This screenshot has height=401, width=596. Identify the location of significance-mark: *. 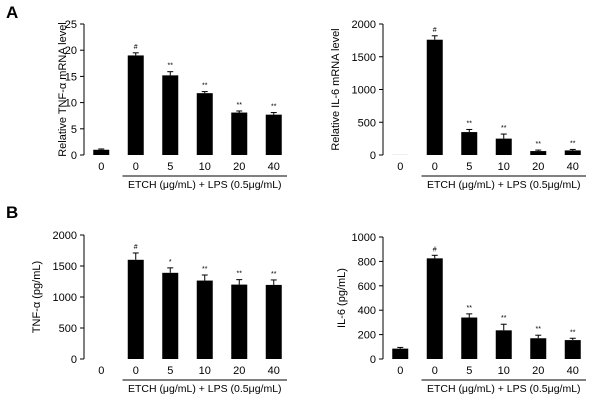
(170, 262).